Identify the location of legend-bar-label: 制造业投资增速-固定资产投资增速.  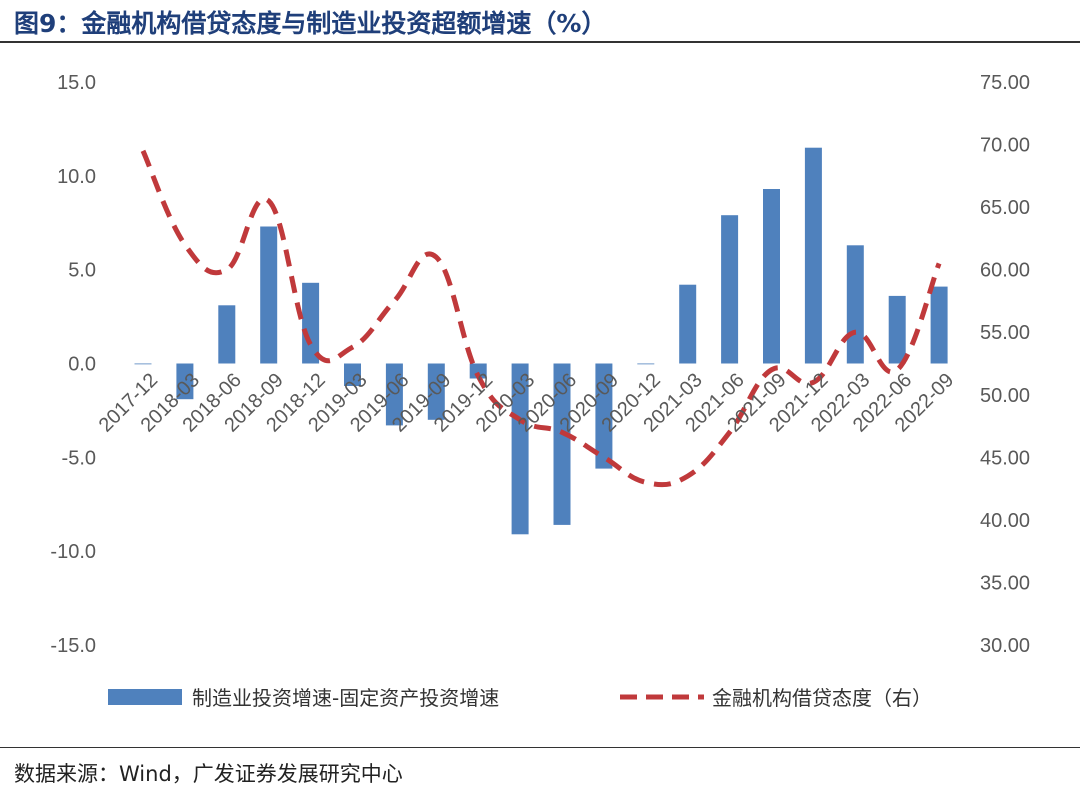
(345, 698).